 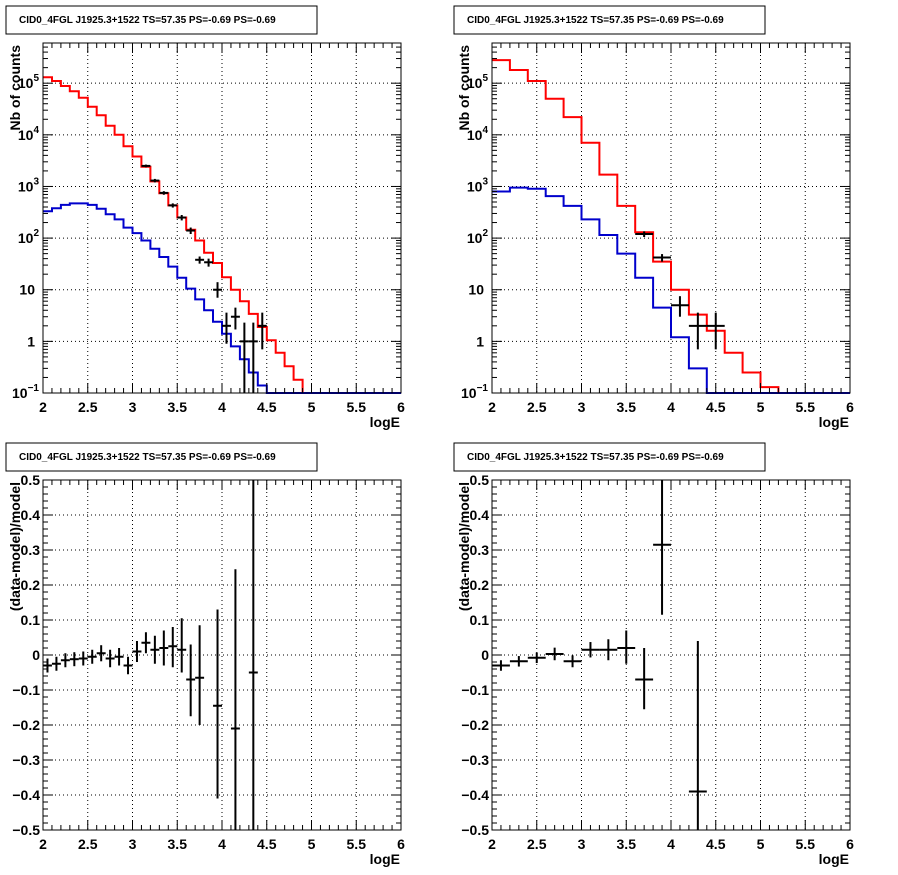 I want to click on y-tick-label: 10⁵, so click(x=29, y=82).